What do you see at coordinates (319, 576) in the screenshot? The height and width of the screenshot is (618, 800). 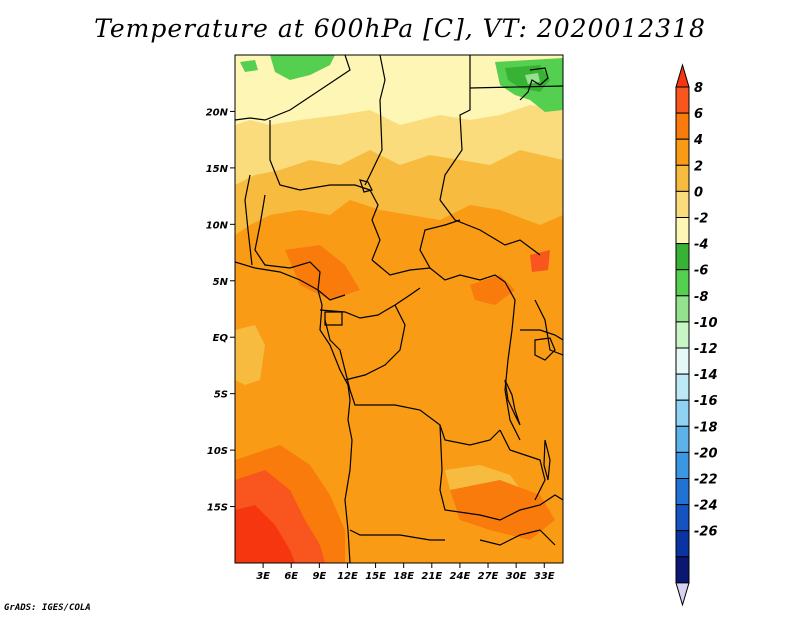 I see `lon-tick-label: 9E` at bounding box center [319, 576].